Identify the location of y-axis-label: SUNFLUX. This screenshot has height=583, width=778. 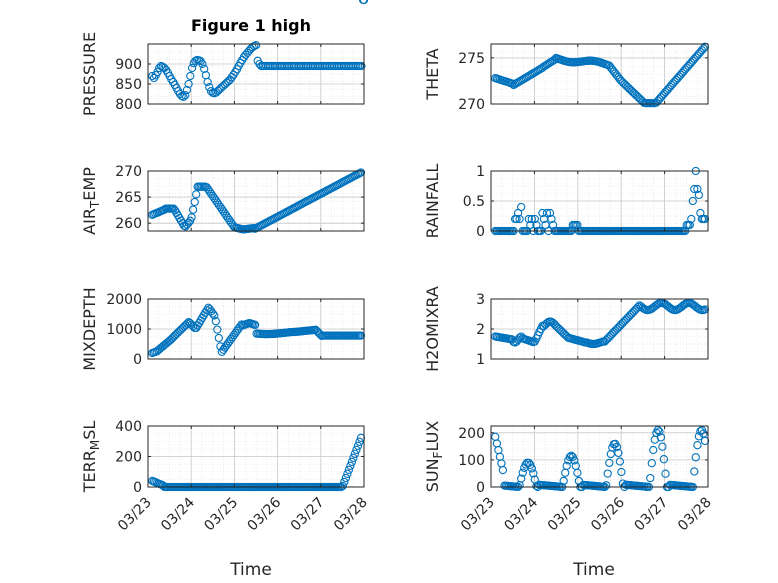
(434, 457).